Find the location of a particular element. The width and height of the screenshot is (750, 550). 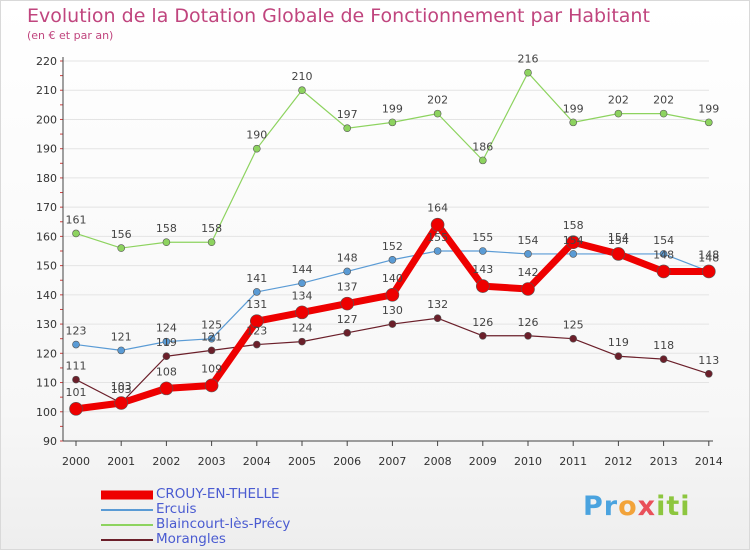

legend-label: Blaincourt-lès-Précy is located at coordinates (223, 524).